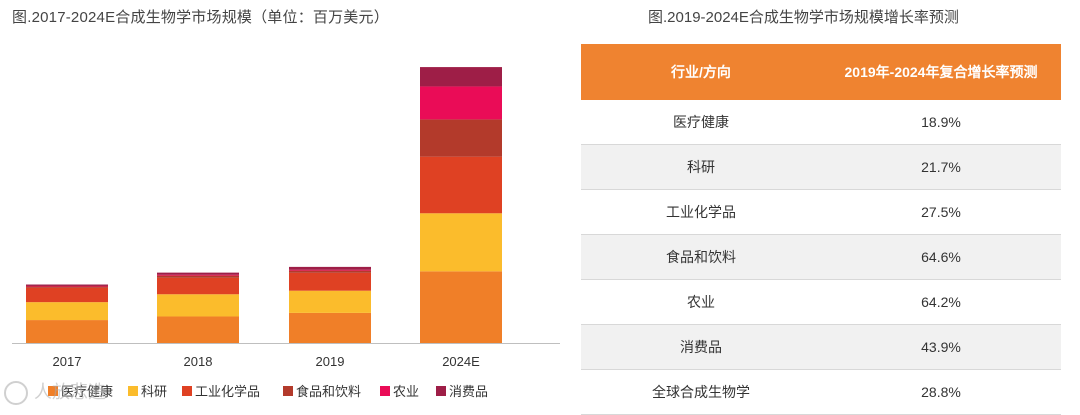 Image resolution: width=1080 pixels, height=415 pixels. What do you see at coordinates (941, 122) in the screenshot?
I see `row-cagr: 18.9%` at bounding box center [941, 122].